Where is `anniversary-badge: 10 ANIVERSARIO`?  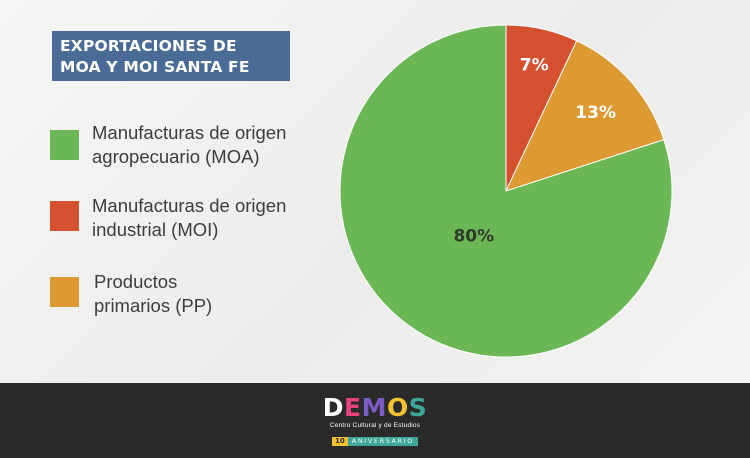
anniversary-badge: 10 ANIVERSARIO is located at coordinates (375, 441).